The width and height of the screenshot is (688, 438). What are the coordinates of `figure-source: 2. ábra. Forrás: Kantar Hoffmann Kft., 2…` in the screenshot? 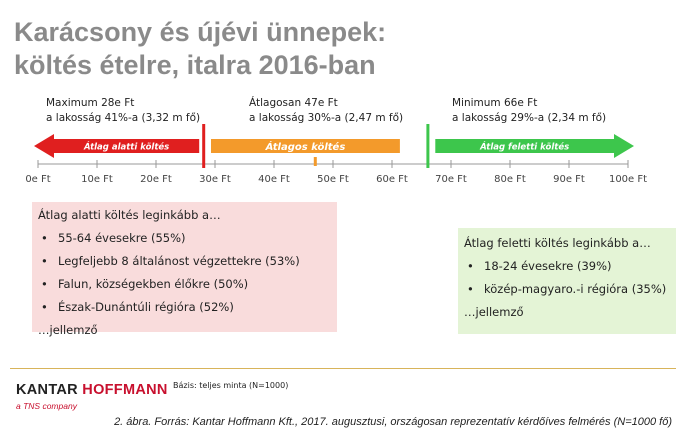 It's located at (393, 422).